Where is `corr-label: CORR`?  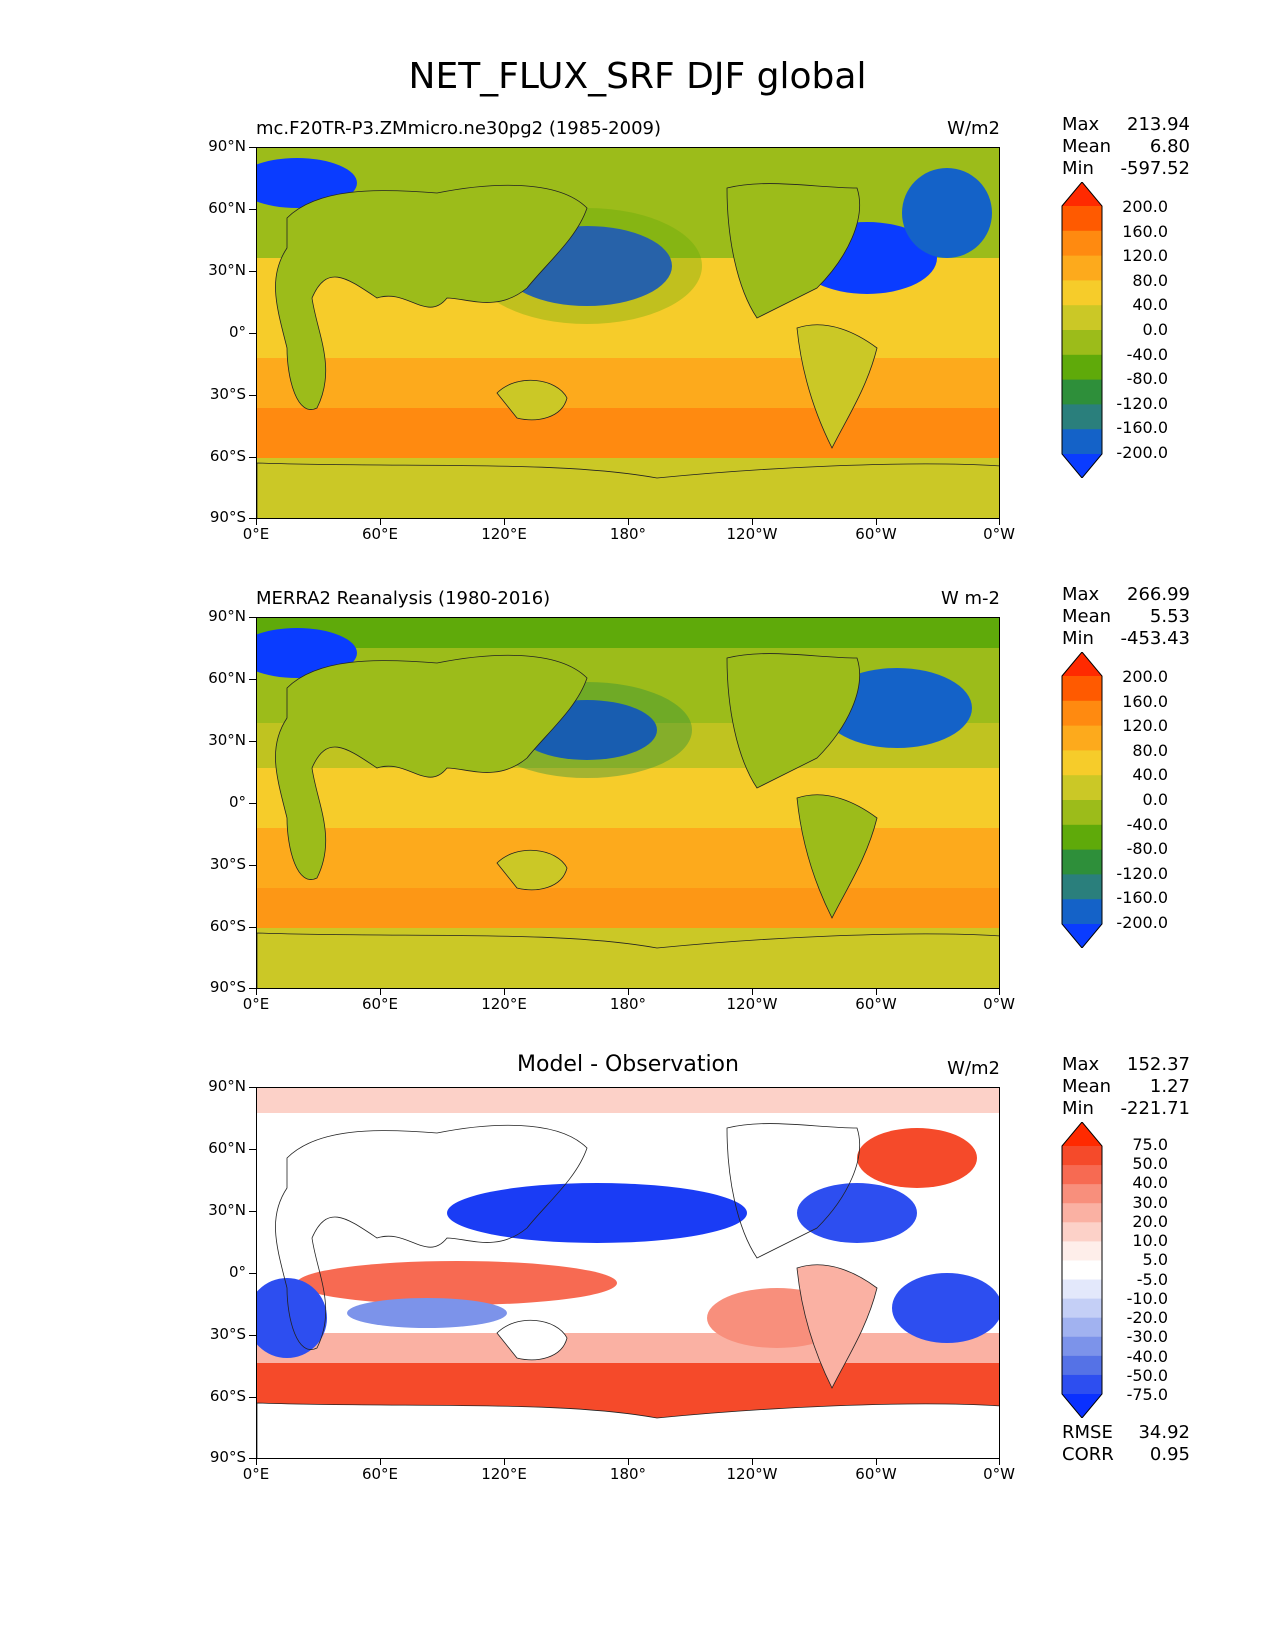 corr-label: CORR is located at coordinates (1088, 1454).